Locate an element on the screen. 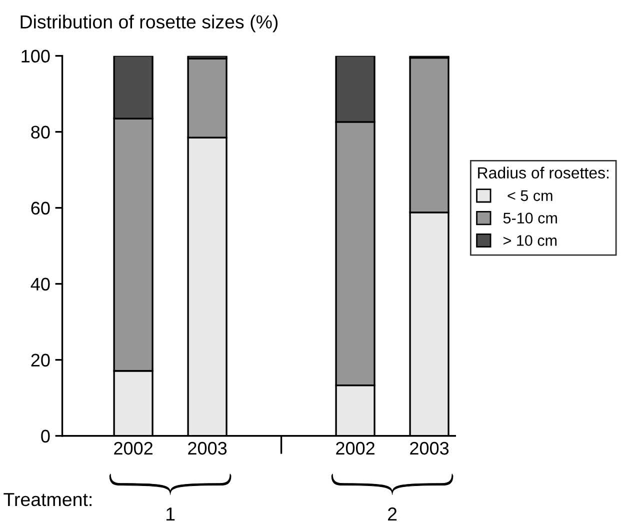 This screenshot has width=642, height=522. legend-title: Radius of rosettes: is located at coordinates (543, 172).